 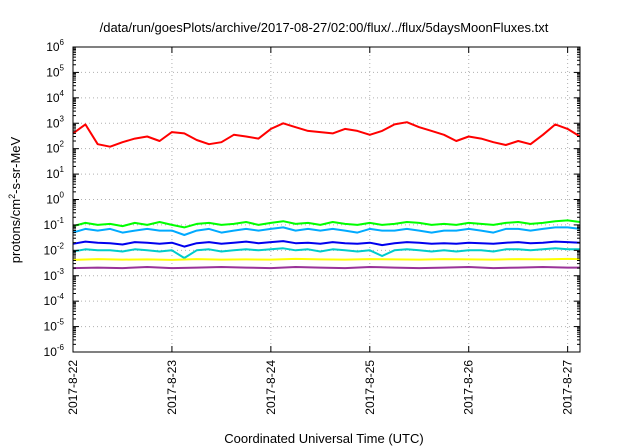 What do you see at coordinates (62, 118) in the screenshot?
I see `y-tick-exponent: 3` at bounding box center [62, 118].